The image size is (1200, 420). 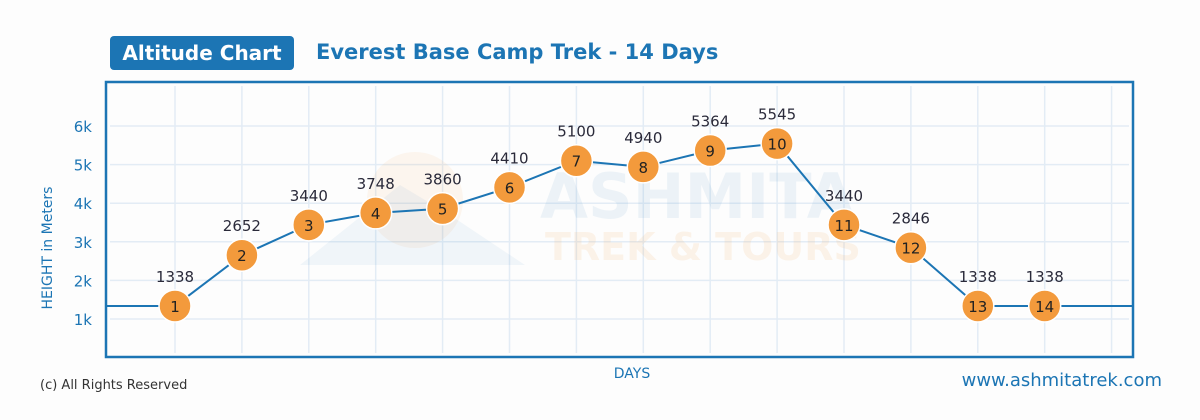 I want to click on y-tick-label: 4k, so click(x=83, y=204).